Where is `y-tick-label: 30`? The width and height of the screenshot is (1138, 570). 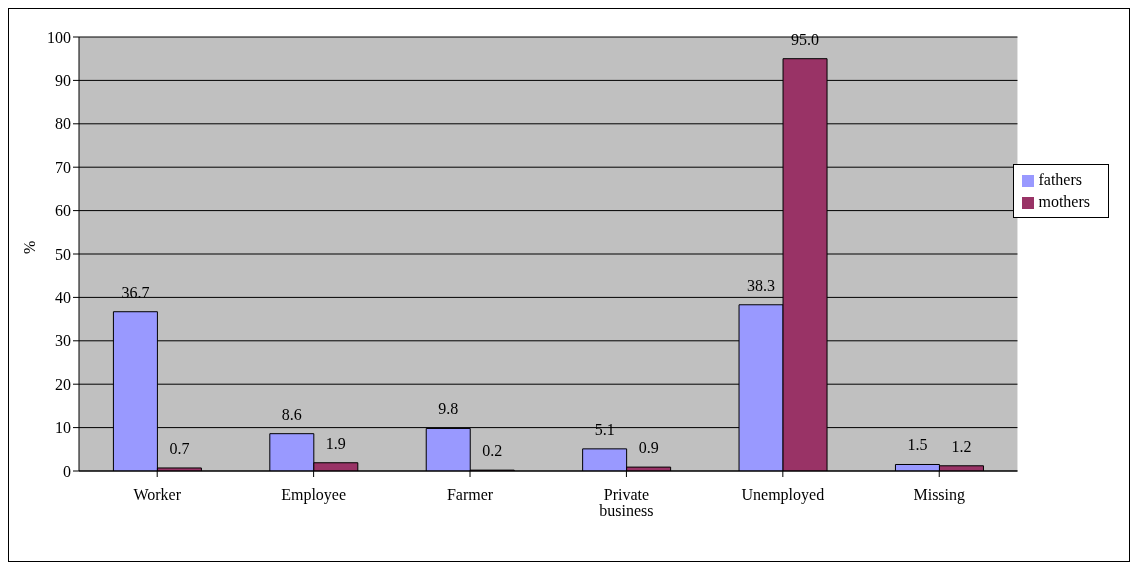
y-tick-label: 30 is located at coordinates (63, 341).